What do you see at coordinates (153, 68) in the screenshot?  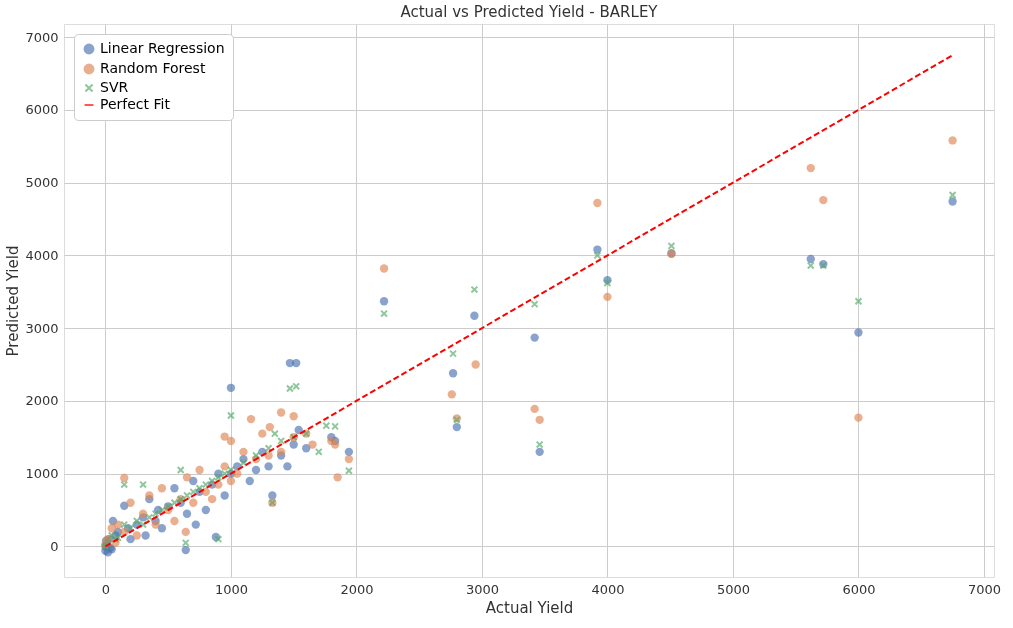 I see `legend-label: Random Forest` at bounding box center [153, 68].